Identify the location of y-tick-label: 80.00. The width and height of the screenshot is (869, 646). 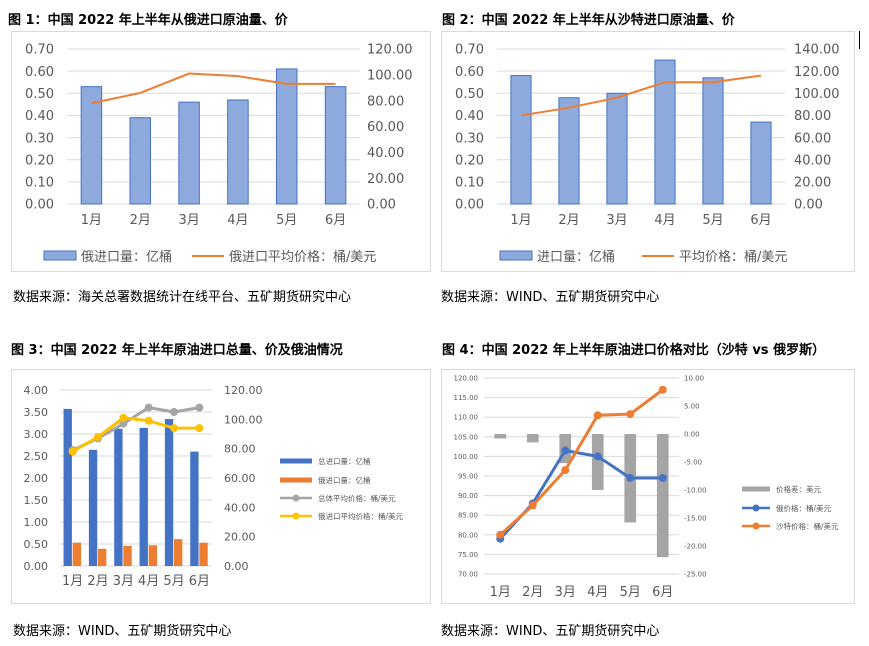
(468, 535).